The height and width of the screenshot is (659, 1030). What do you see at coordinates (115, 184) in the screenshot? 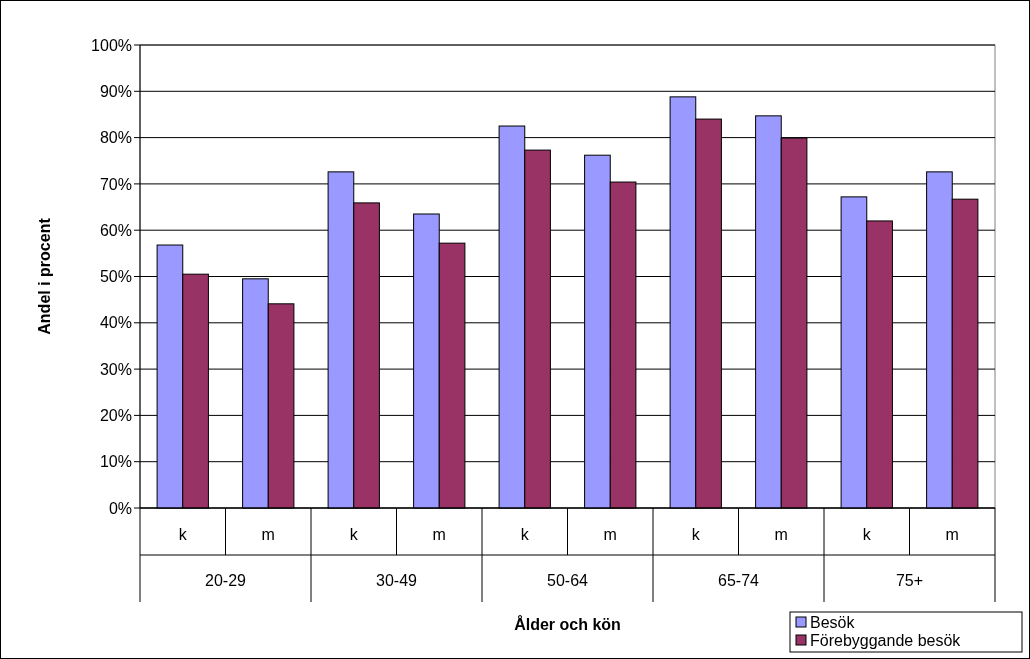
I see `y-tick-label: 70%` at bounding box center [115, 184].